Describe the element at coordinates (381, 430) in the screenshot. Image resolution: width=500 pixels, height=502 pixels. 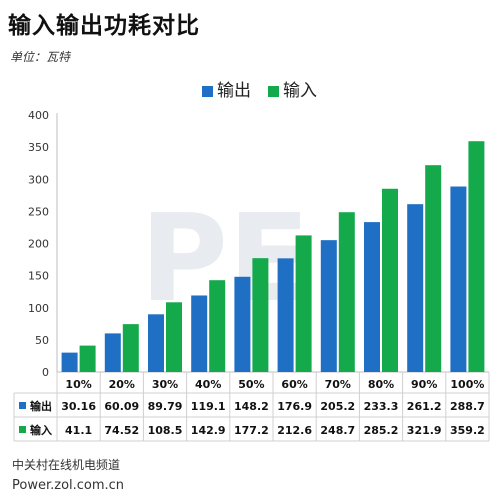
I see `table-value: 285.2` at that location.